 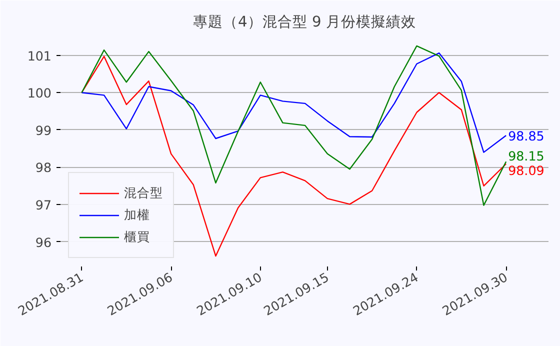 What do you see at coordinates (526, 136) in the screenshot?
I see `data-label: 98.85` at bounding box center [526, 136].